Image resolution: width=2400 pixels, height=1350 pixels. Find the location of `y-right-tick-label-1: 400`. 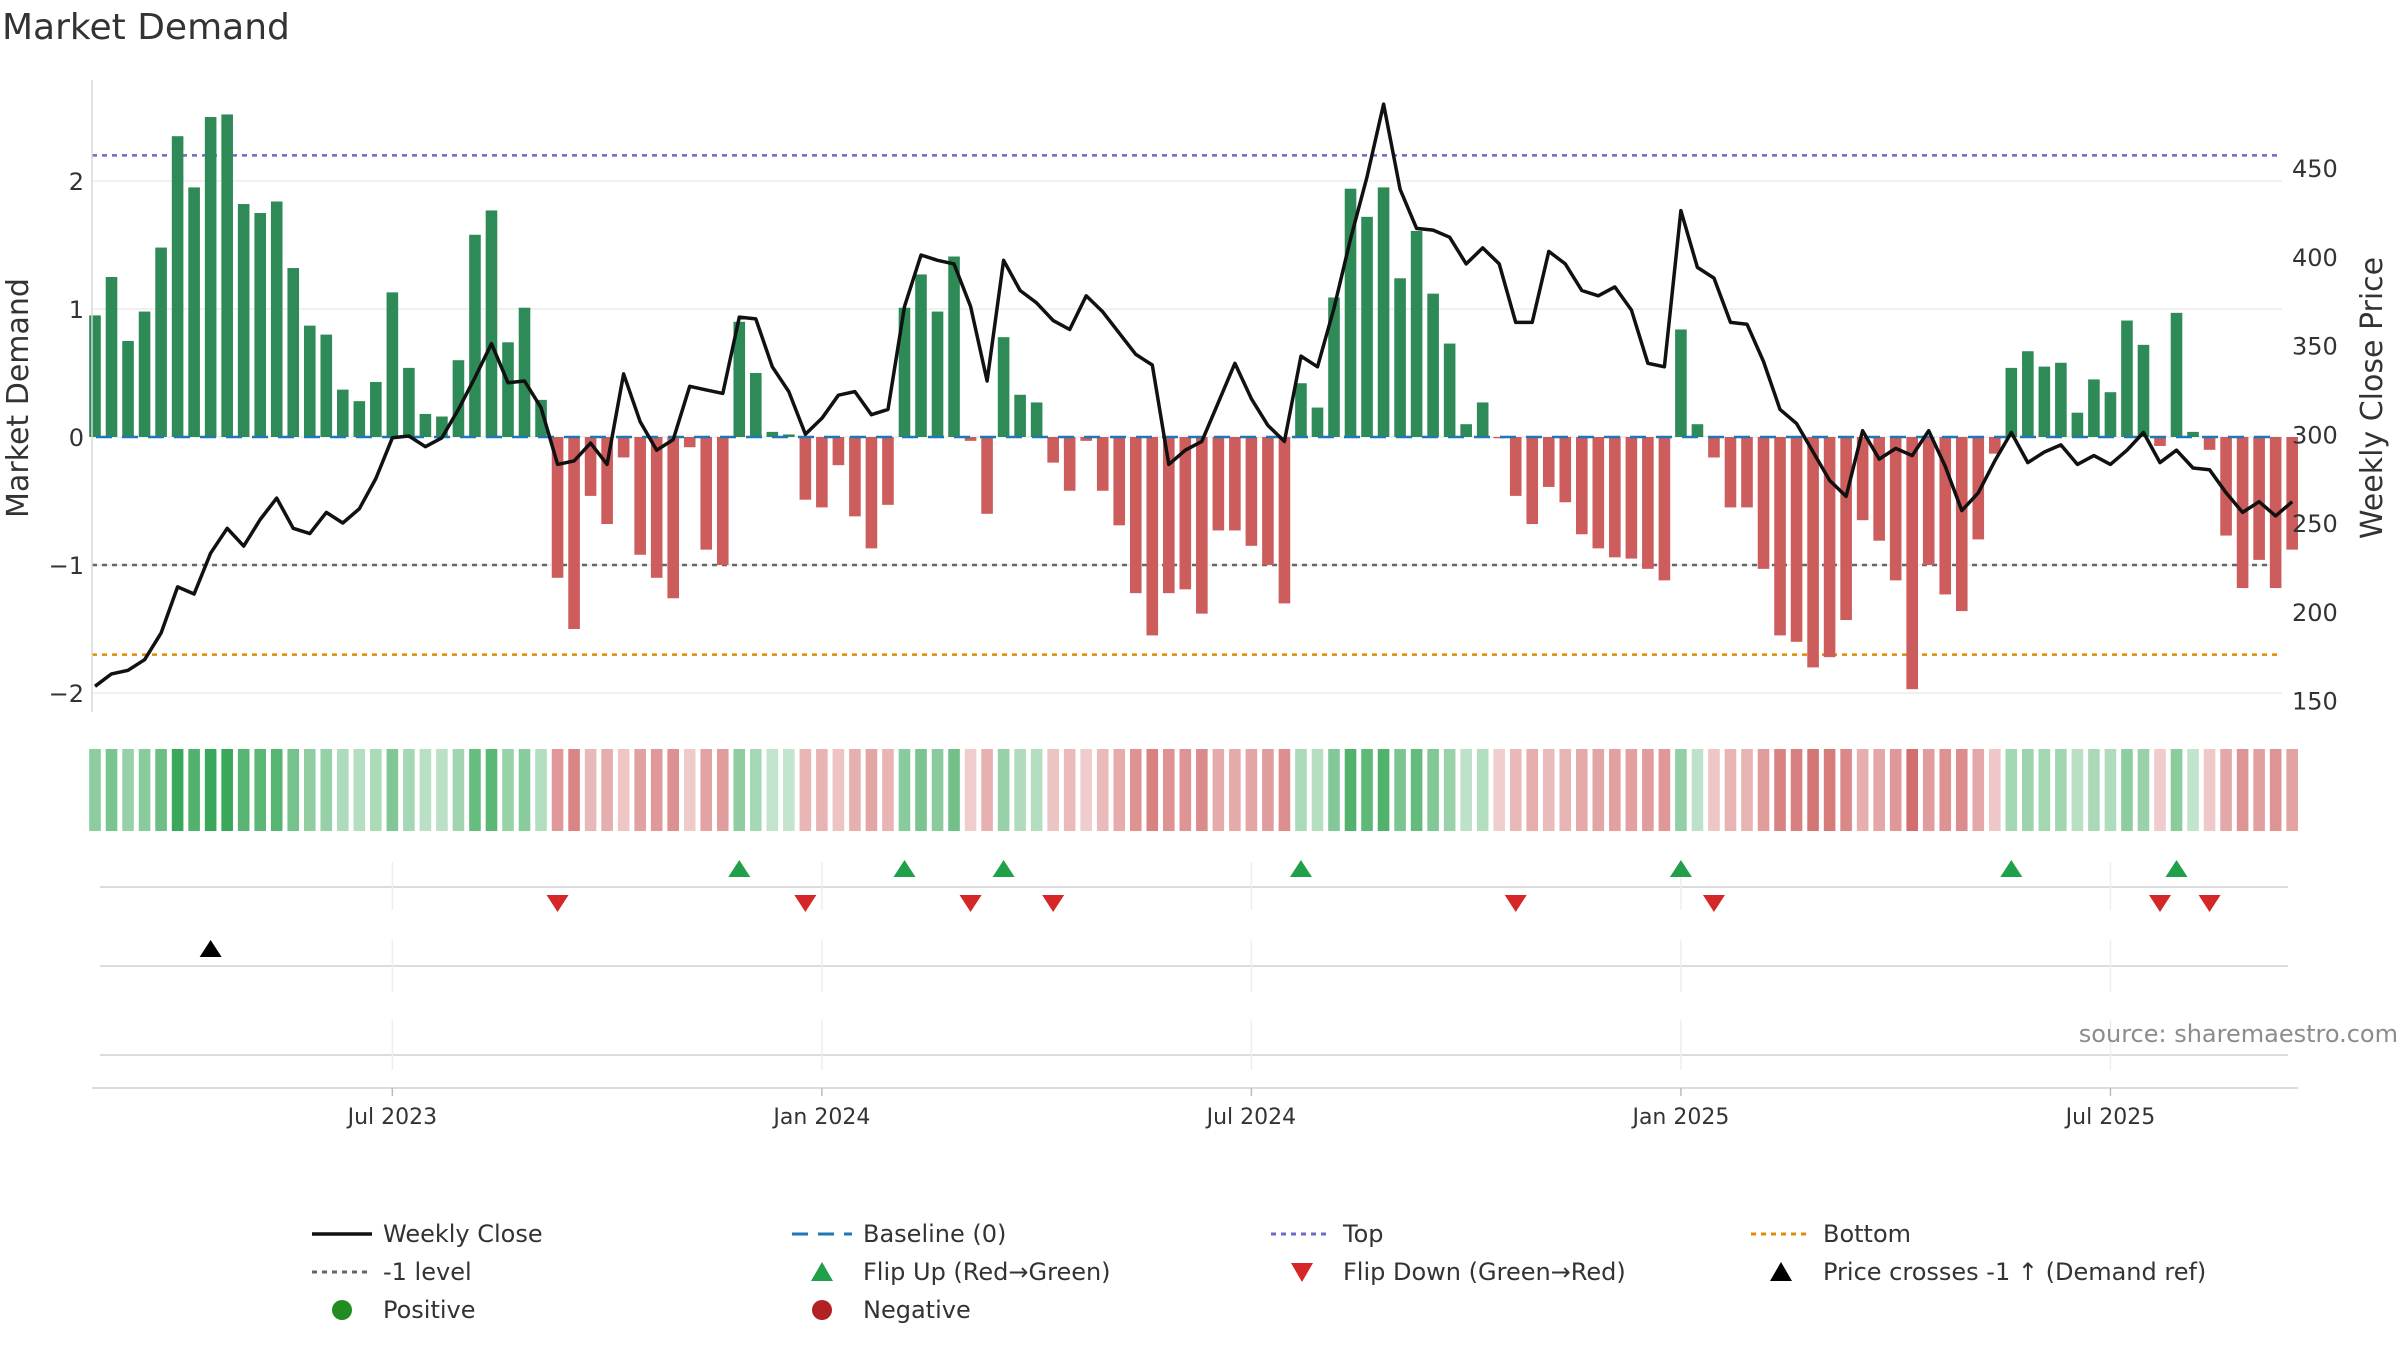

y-right-tick-label-1: 400 is located at coordinates (2315, 258).